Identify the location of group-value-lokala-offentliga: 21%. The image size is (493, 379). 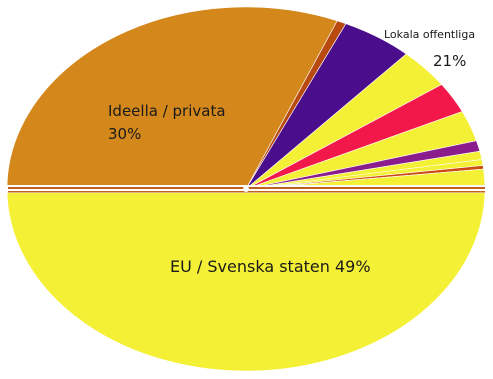
(449, 61).